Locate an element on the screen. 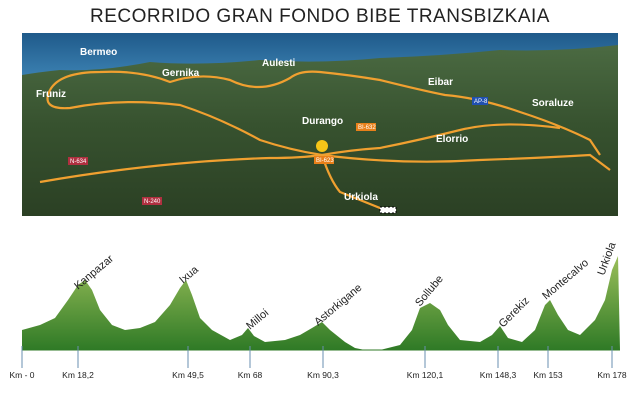 The width and height of the screenshot is (640, 401). road-label: BI-623 is located at coordinates (325, 161).